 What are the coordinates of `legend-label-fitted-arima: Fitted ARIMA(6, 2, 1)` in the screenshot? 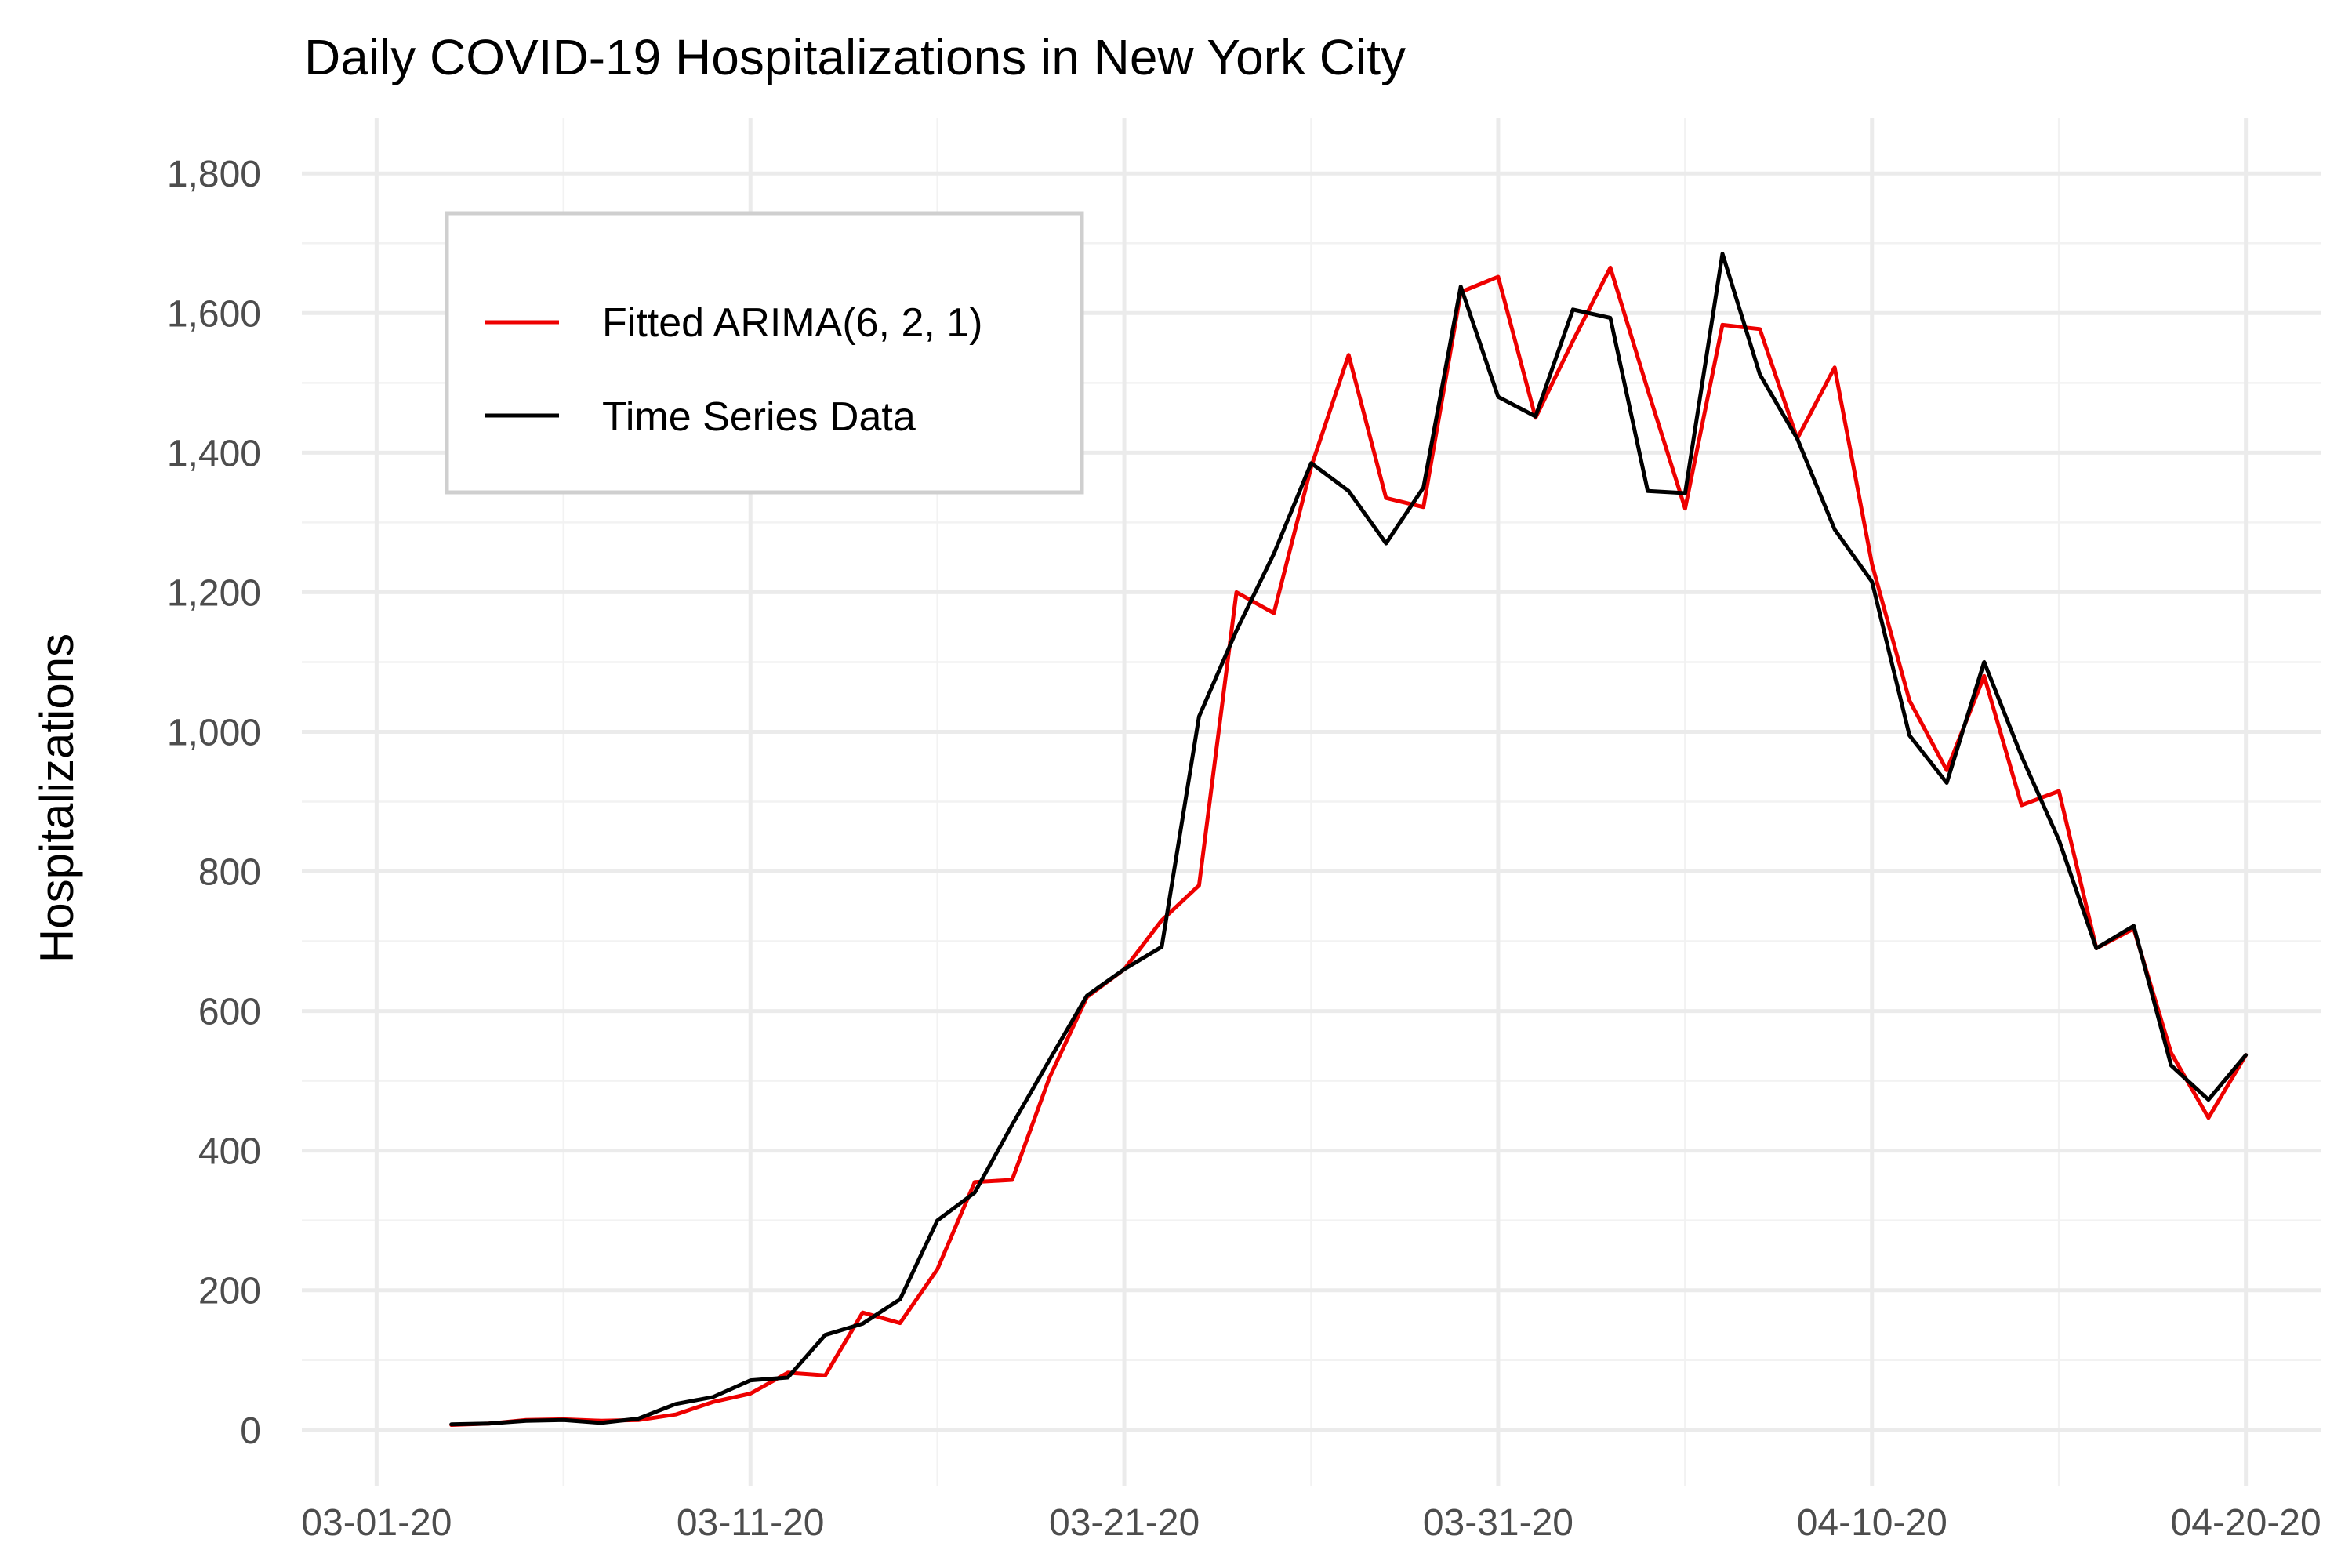 It's located at (792, 323).